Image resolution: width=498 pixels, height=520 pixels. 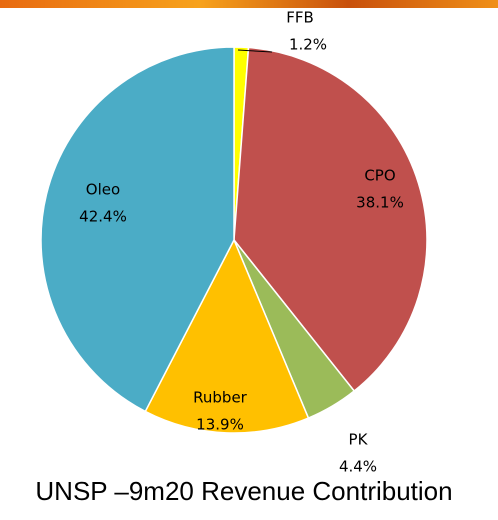 What do you see at coordinates (358, 467) in the screenshot?
I see `slice-value-label: 4.4%` at bounding box center [358, 467].